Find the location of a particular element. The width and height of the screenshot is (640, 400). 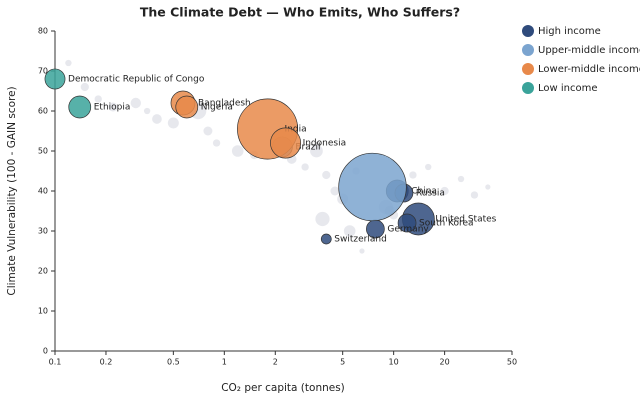

bubble-label: Nigeria is located at coordinates (217, 108).